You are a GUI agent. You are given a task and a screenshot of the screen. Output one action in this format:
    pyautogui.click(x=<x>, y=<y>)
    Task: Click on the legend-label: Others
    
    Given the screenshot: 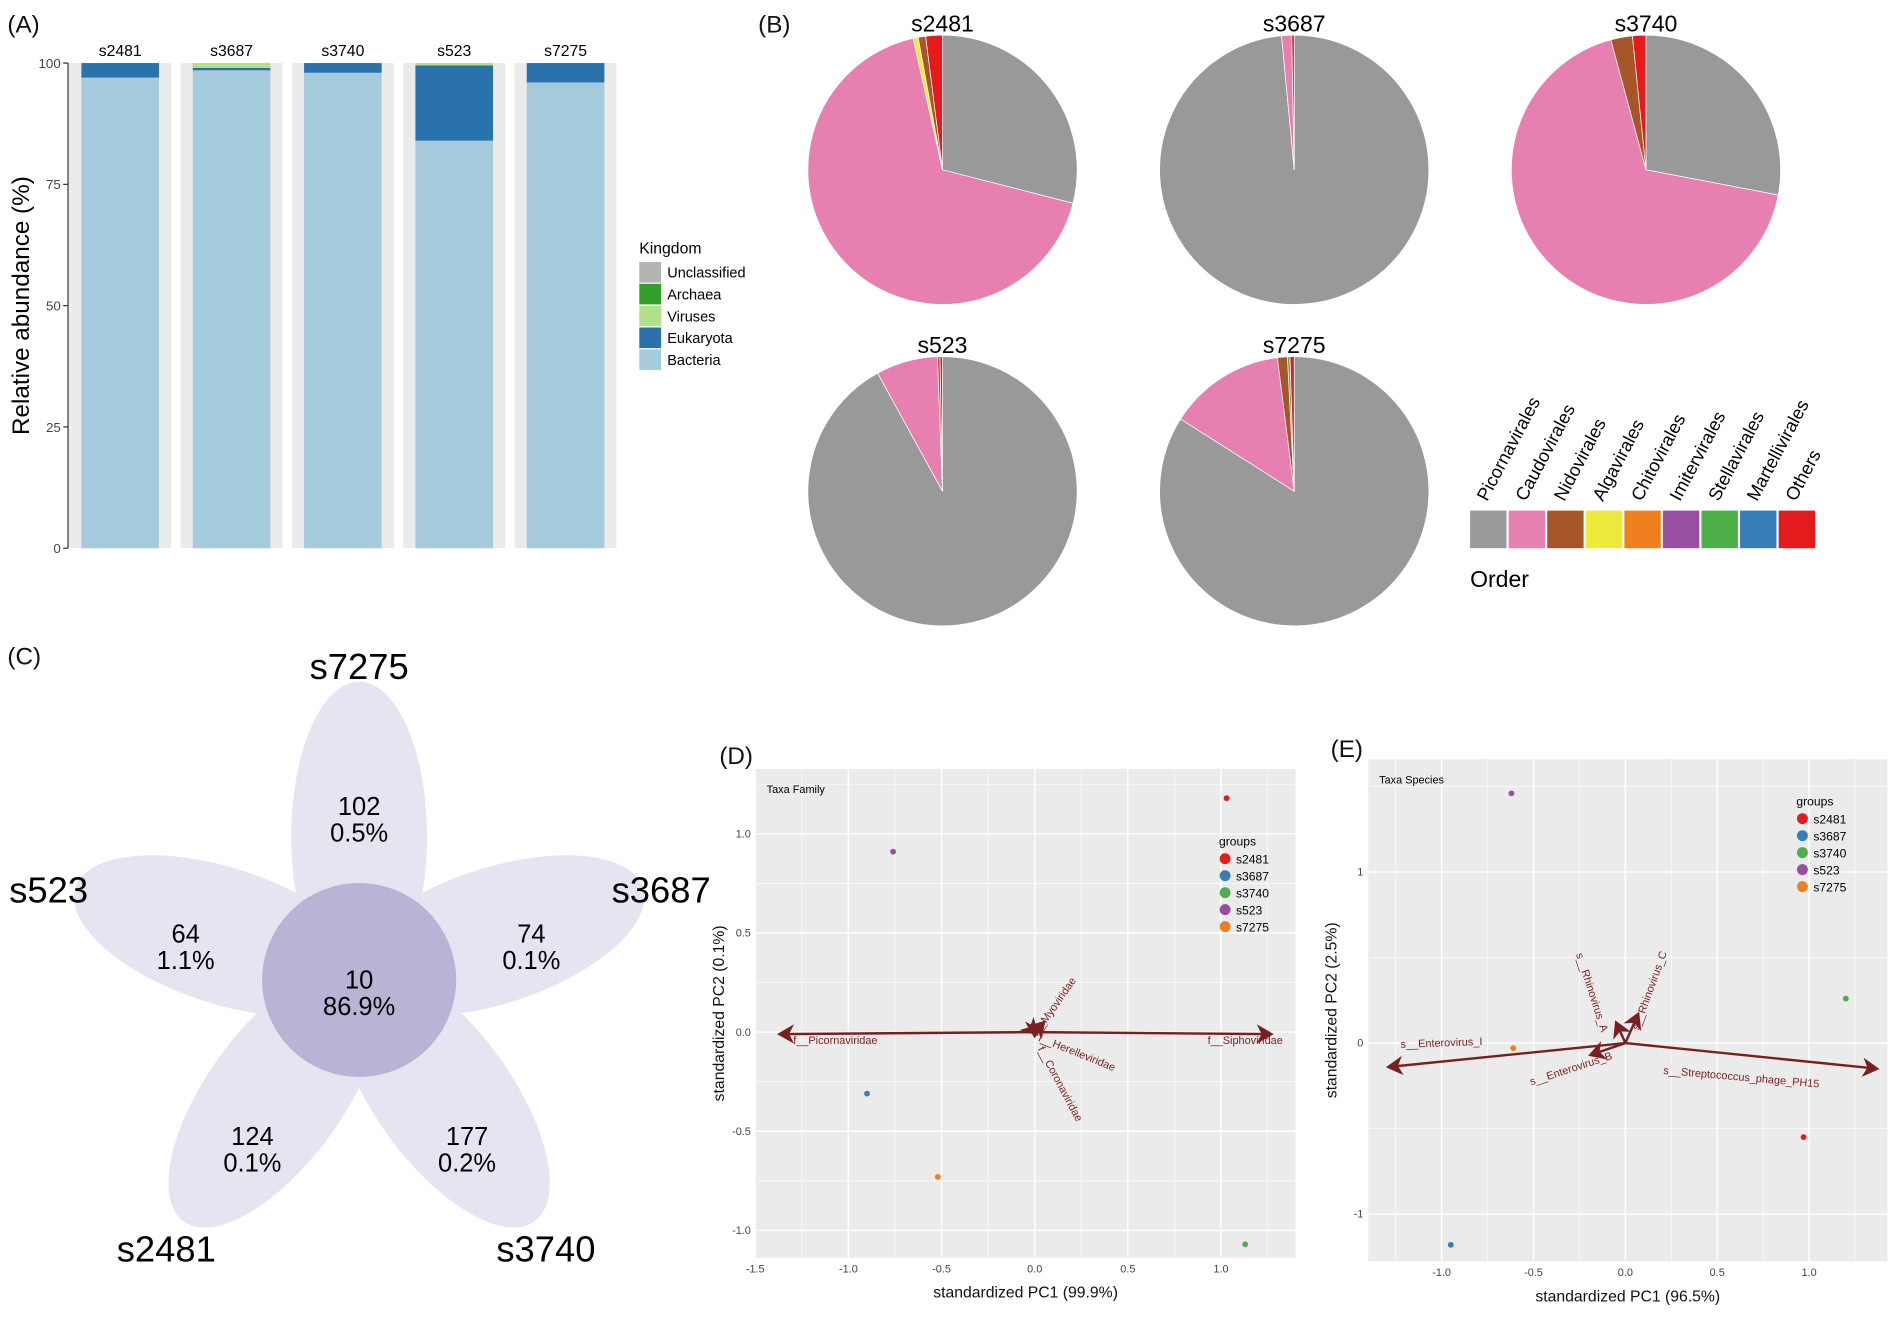 What is the action you would take?
    pyautogui.click(x=1802, y=475)
    